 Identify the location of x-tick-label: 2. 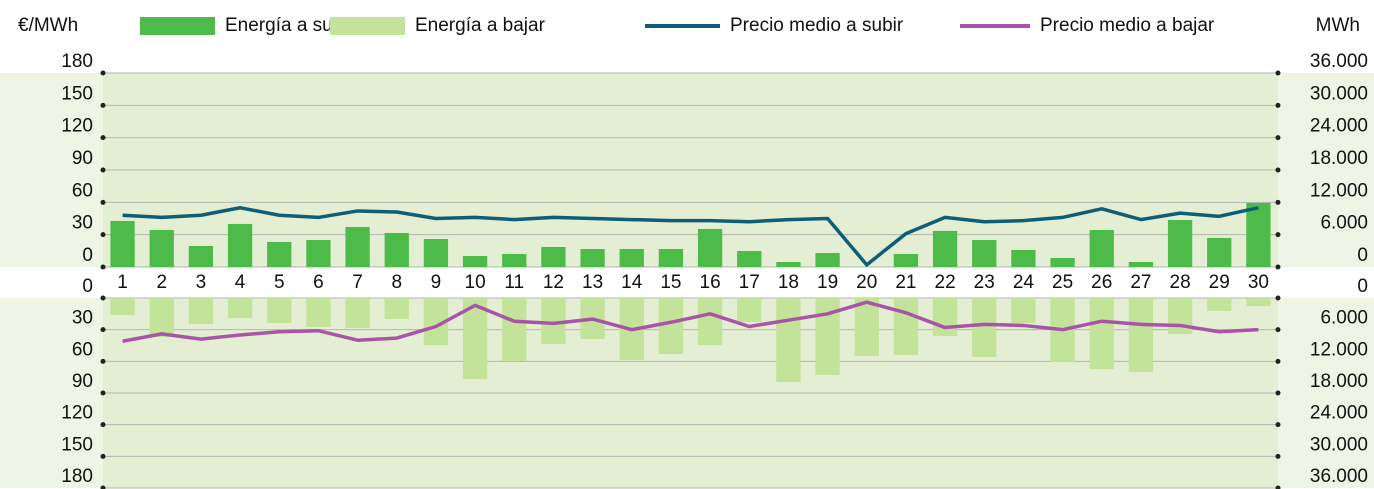
(161, 282).